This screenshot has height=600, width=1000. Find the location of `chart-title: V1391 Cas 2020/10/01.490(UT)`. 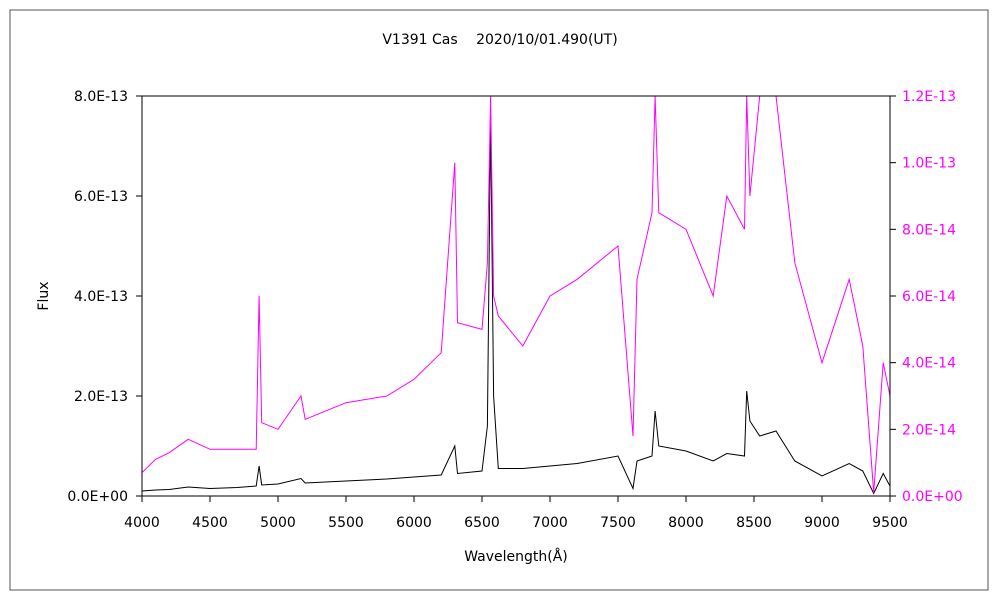

chart-title: V1391 Cas 2020/10/01.490(UT) is located at coordinates (499, 40).